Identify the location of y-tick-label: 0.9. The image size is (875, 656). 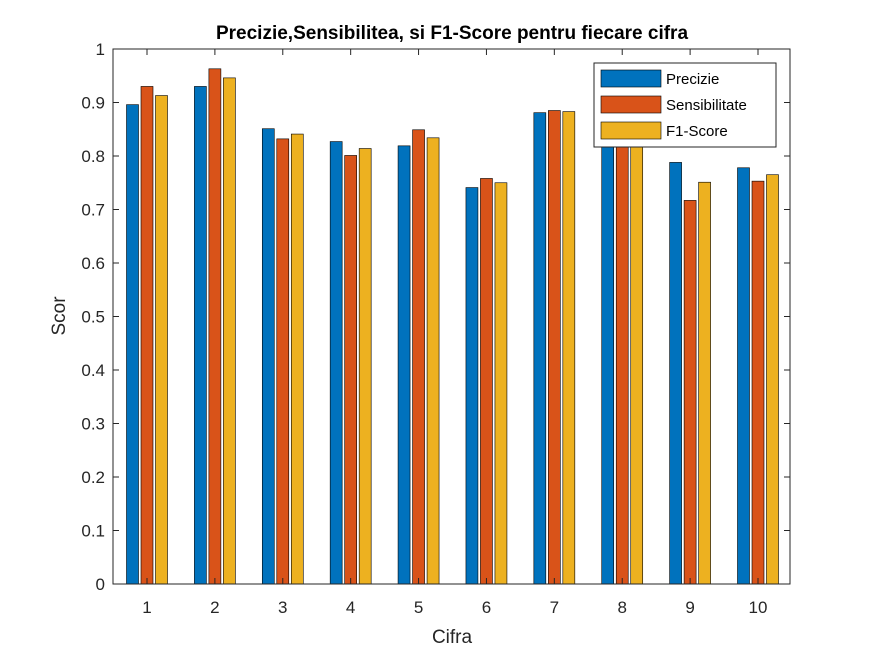
(93, 103).